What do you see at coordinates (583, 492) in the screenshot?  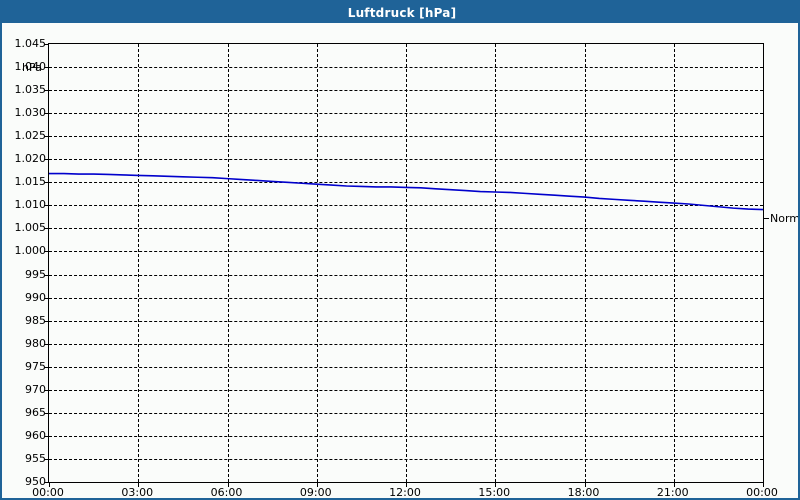 I see `x-tick-time: 18:00` at bounding box center [583, 492].